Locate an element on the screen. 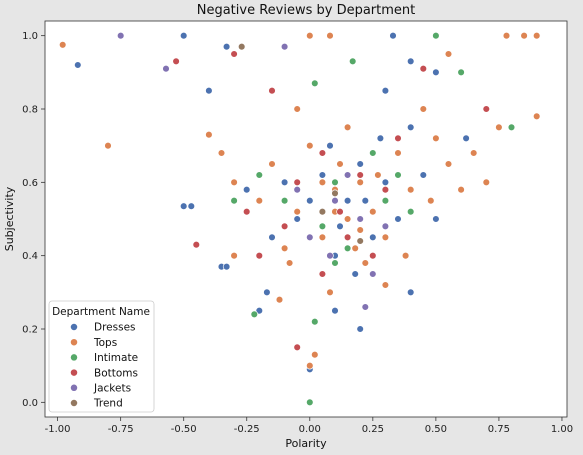 The height and width of the screenshot is (455, 583). legend-marker-dresses is located at coordinates (73, 326).